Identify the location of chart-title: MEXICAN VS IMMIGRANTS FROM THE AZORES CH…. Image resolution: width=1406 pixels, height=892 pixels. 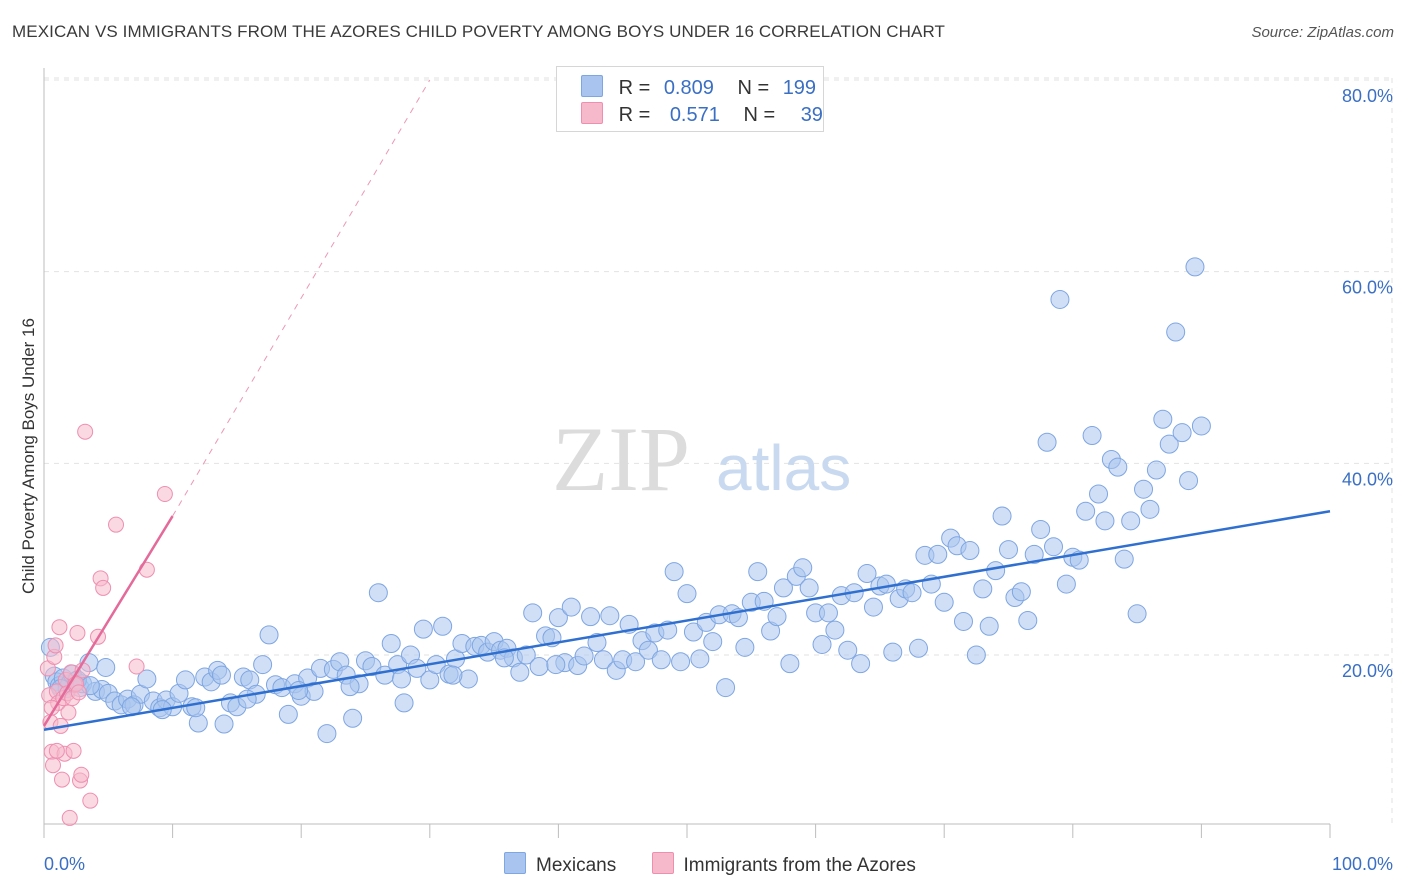
(479, 31).